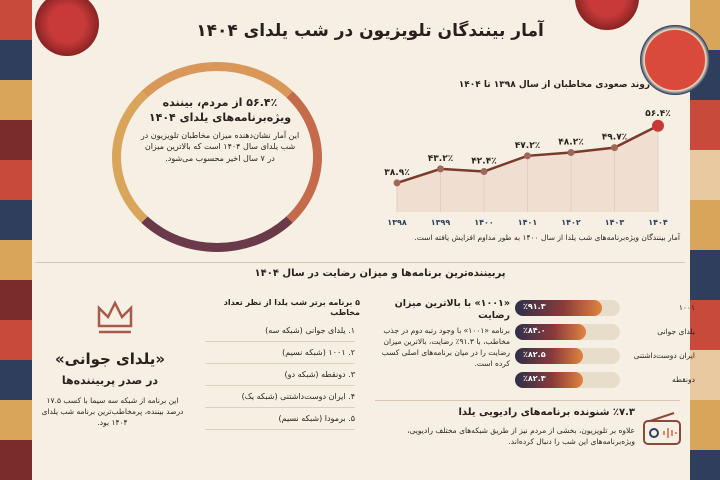  I want to click on x-tick-label: ۱۴۰۲, so click(571, 222).